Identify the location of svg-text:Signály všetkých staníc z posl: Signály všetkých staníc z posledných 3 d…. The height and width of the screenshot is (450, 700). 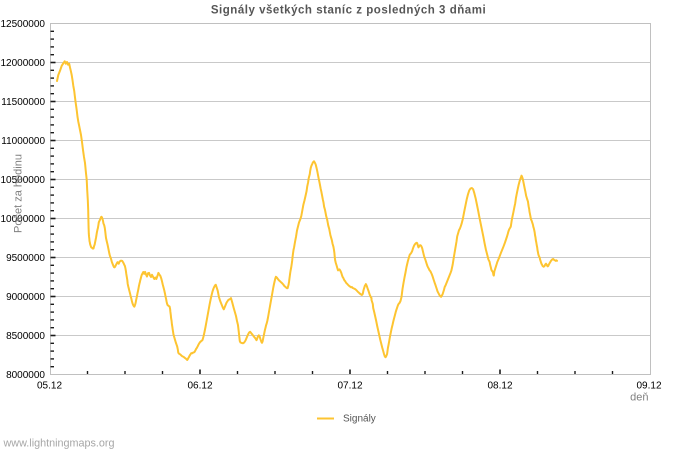
(348, 11).